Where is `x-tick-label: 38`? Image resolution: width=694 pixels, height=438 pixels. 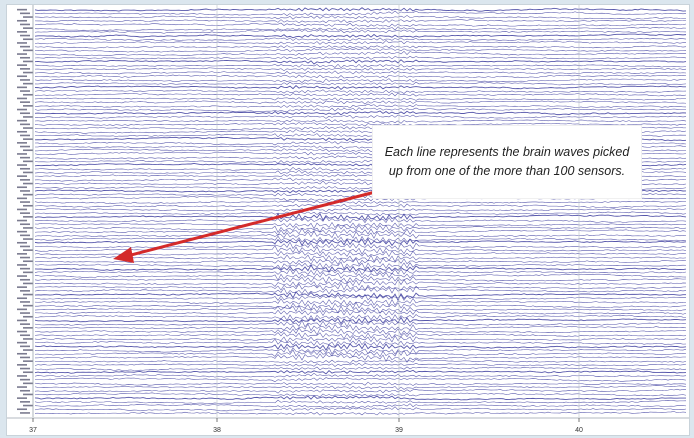 x-tick-label: 38 is located at coordinates (217, 430).